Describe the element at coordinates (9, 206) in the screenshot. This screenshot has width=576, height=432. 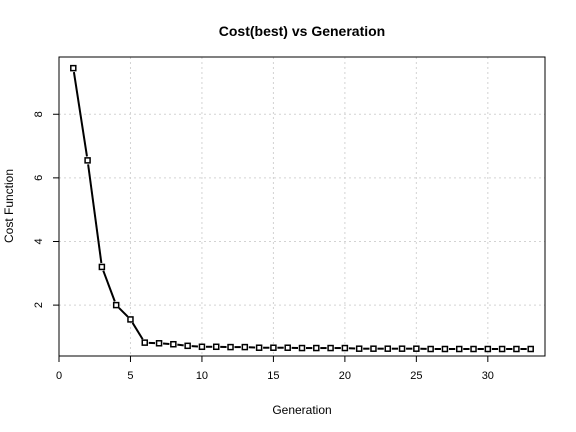
I see `y-axis-label: Cost Function` at that location.